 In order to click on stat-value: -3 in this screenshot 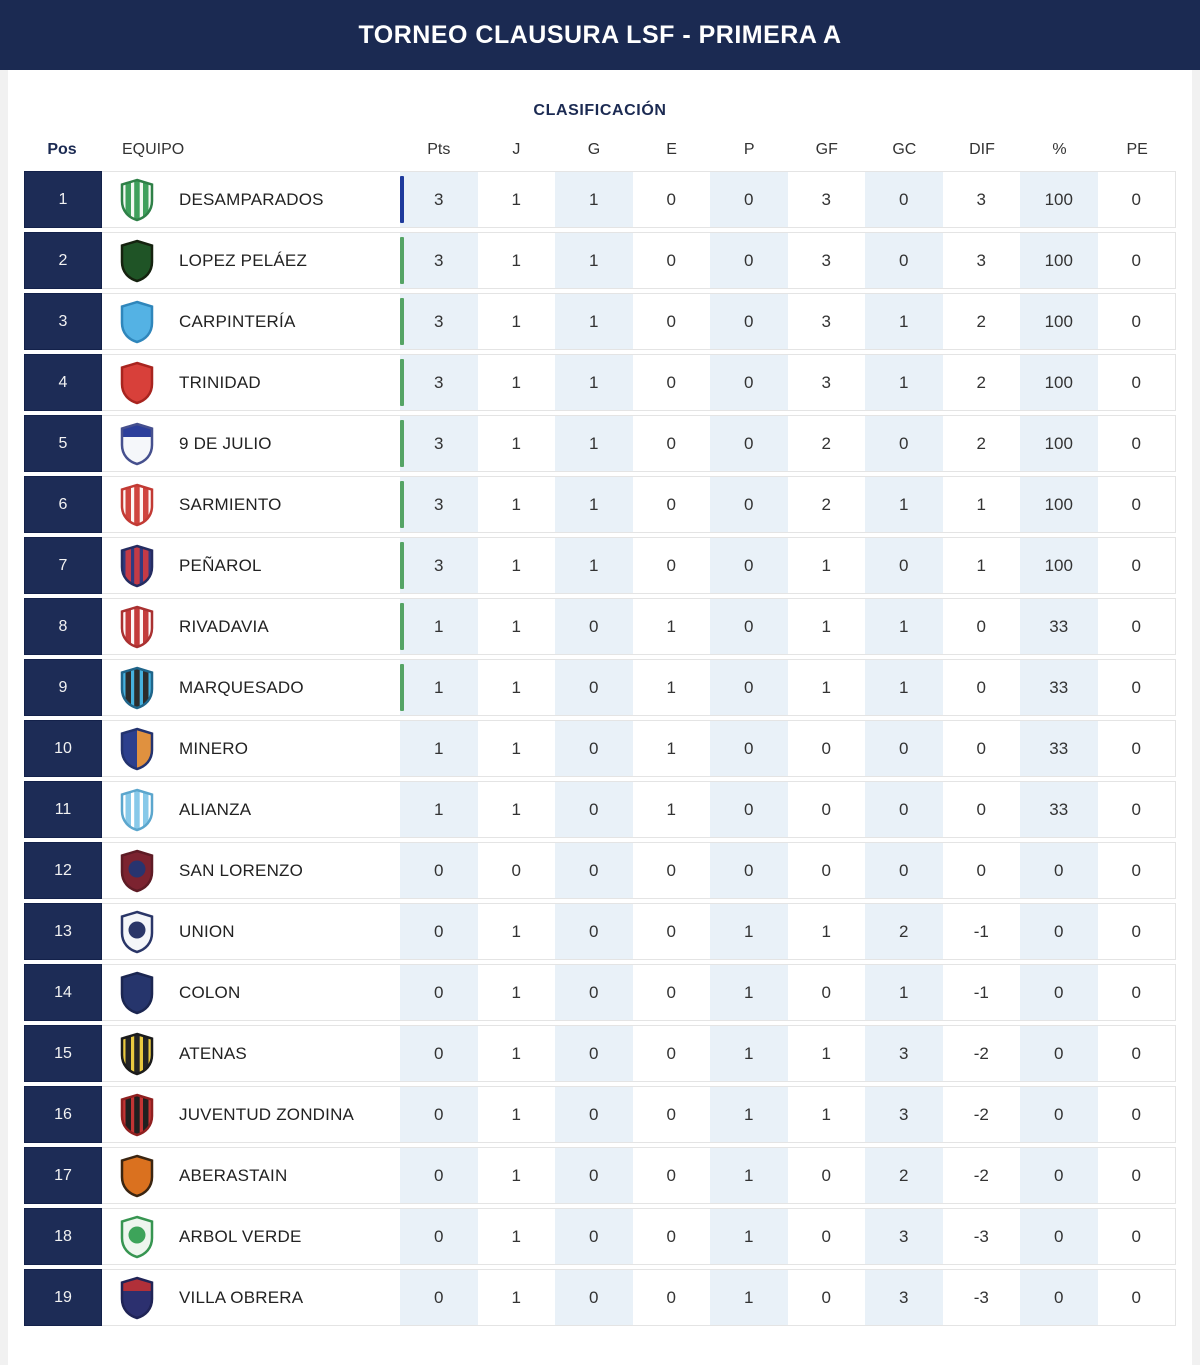, I will do `click(981, 1236)`.